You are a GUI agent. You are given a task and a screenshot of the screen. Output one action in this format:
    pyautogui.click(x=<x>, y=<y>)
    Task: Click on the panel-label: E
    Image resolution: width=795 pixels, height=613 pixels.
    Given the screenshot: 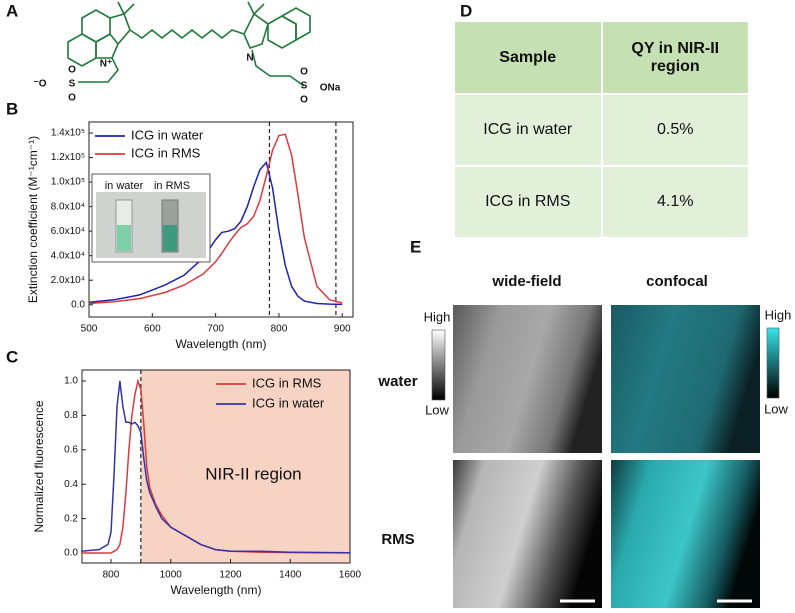 What is the action you would take?
    pyautogui.click(x=415, y=246)
    